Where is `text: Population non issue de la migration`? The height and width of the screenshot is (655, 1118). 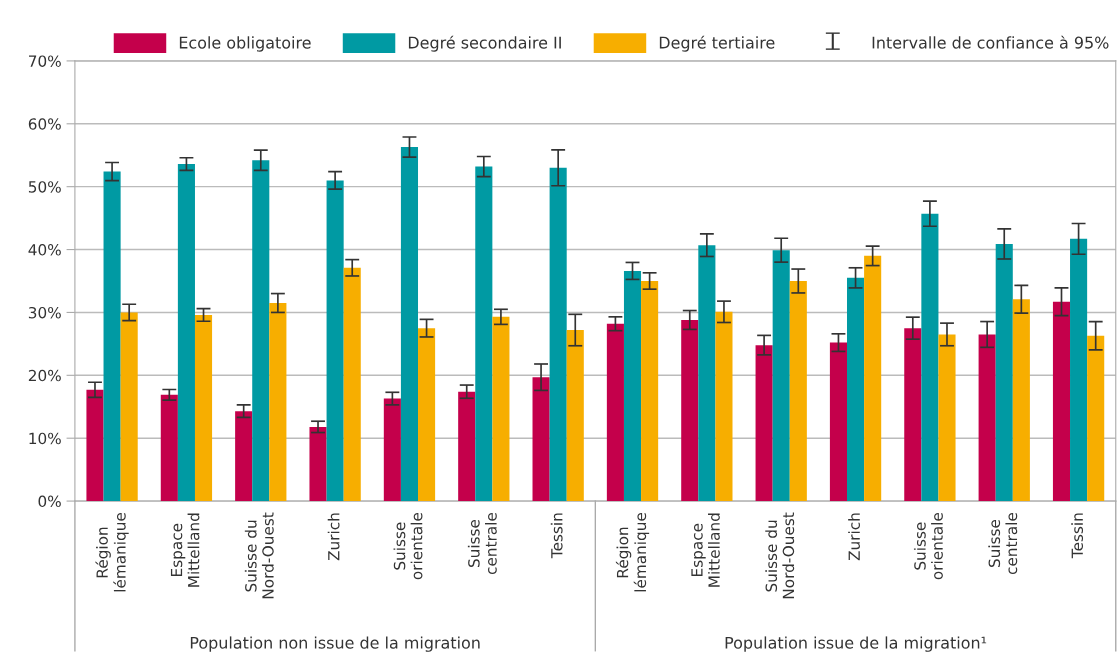 text: Population non issue de la migration is located at coordinates (335, 644).